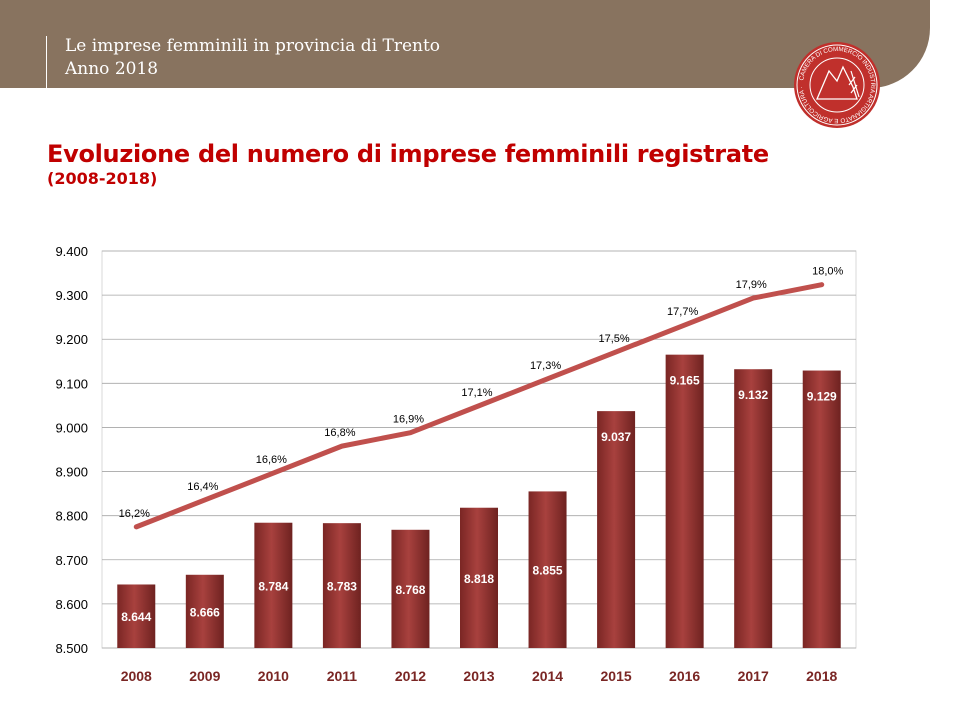  What do you see at coordinates (71, 383) in the screenshot?
I see `y-tick-label: 9.100` at bounding box center [71, 383].